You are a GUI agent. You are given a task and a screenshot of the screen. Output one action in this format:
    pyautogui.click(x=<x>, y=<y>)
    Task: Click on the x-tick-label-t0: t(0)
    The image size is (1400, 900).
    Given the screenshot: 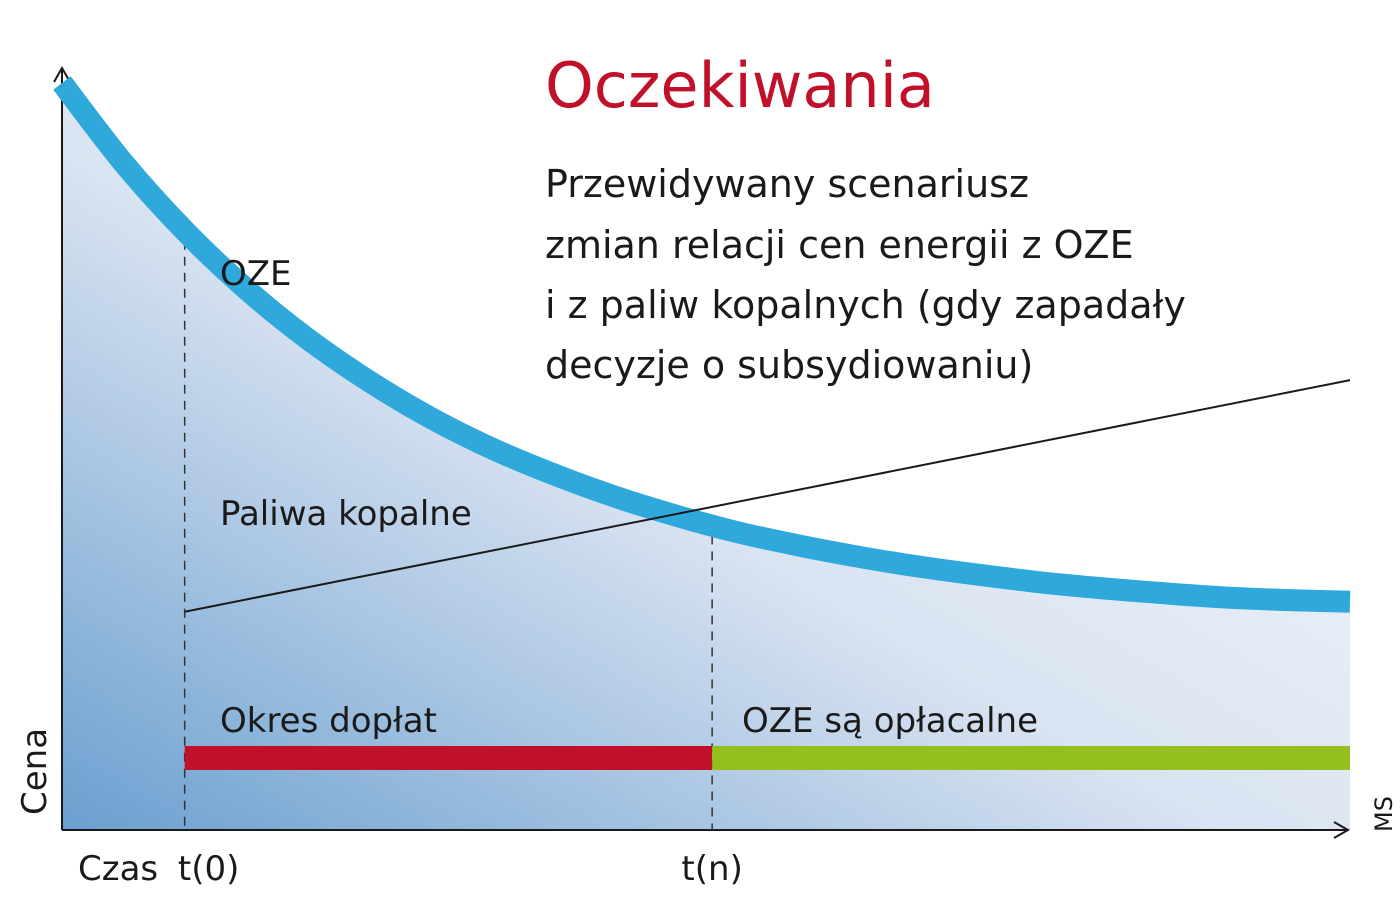 What is the action you would take?
    pyautogui.click(x=209, y=869)
    